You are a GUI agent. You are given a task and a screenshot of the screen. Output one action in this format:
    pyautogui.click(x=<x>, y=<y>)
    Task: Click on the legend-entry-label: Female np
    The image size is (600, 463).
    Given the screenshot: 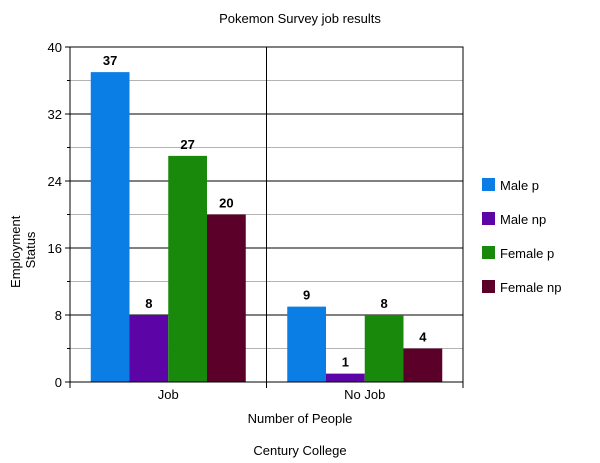 What is the action you would take?
    pyautogui.click(x=530, y=287)
    